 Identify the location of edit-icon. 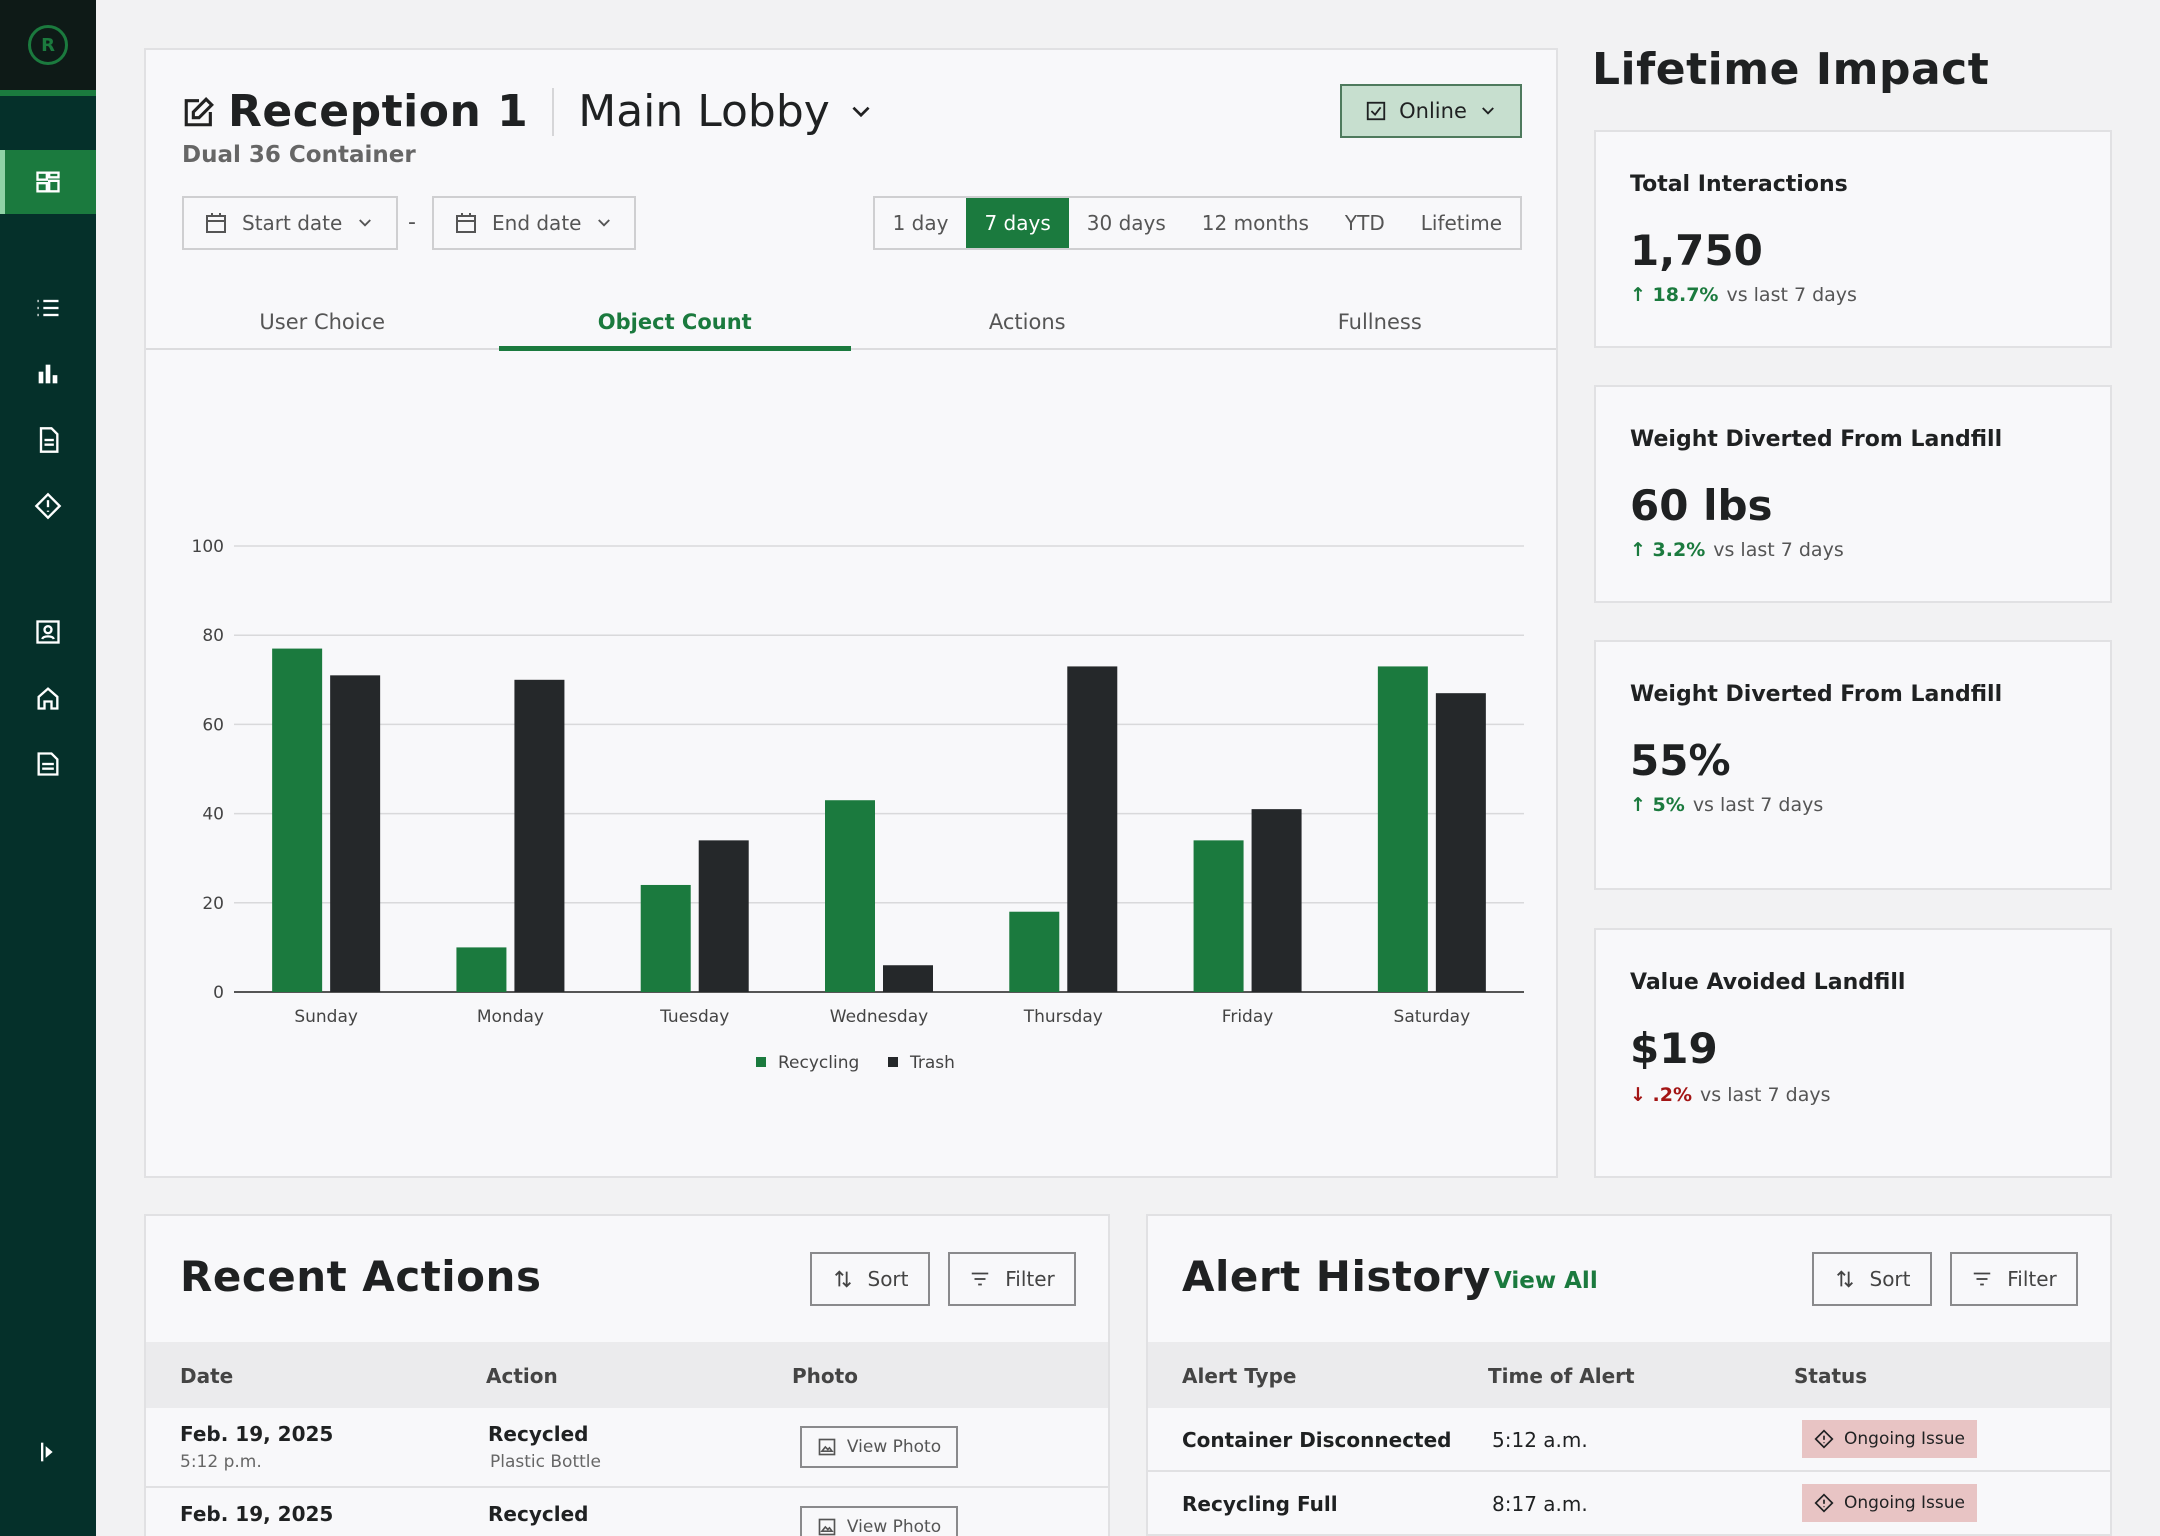
(199, 112).